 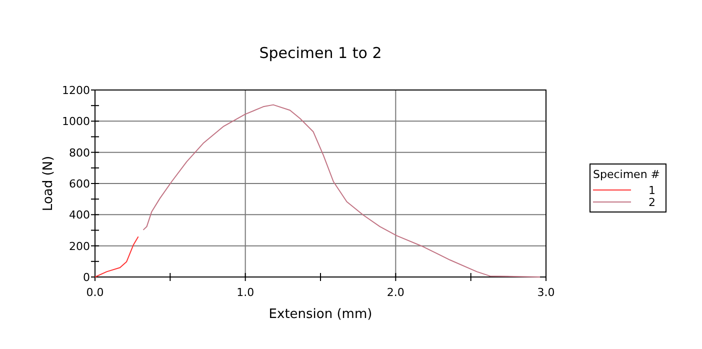 I want to click on y-tick-label: 200, so click(x=79, y=246).